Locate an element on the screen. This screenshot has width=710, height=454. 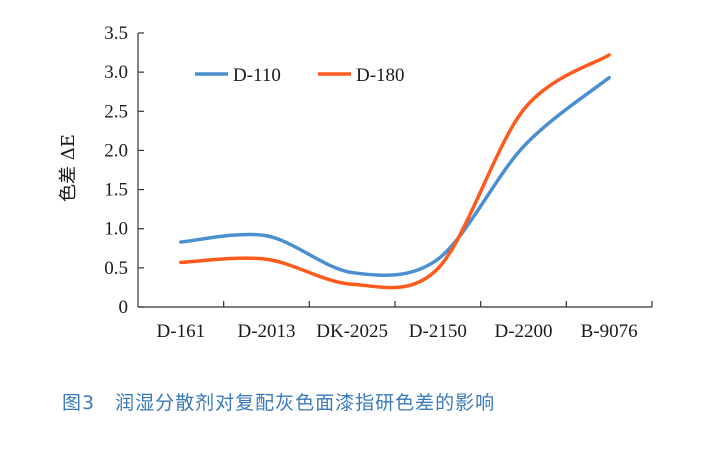
y-tick-label: 2.0 is located at coordinates (116, 150).